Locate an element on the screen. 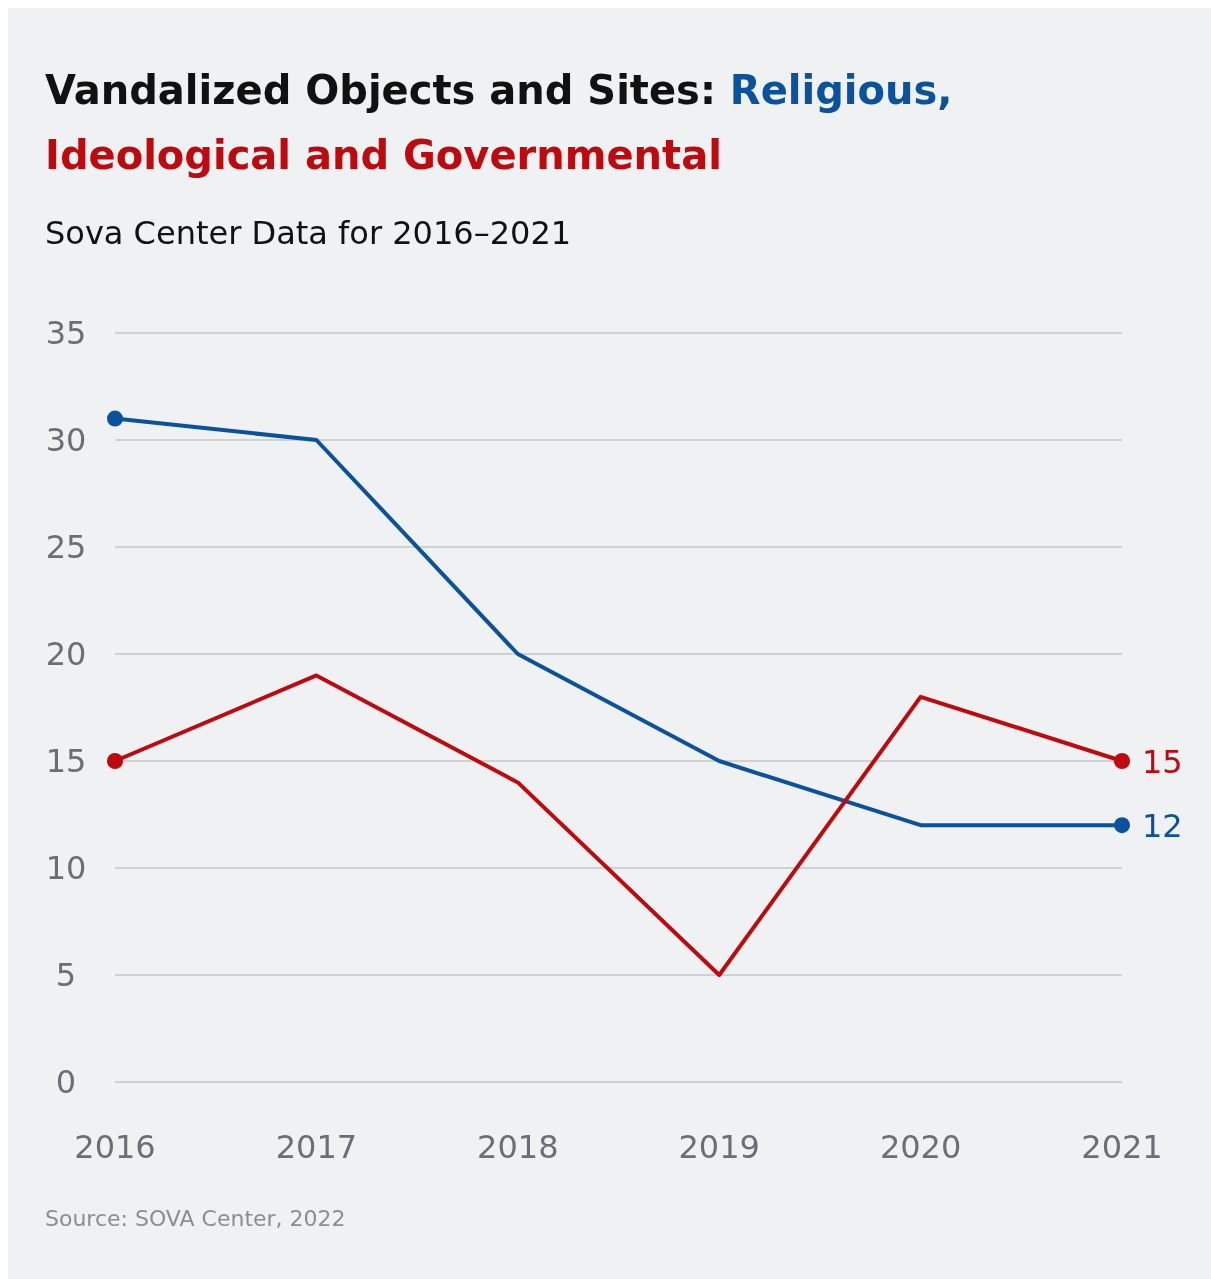 This screenshot has height=1279, width=1211. data-label: 15 is located at coordinates (1162, 762).